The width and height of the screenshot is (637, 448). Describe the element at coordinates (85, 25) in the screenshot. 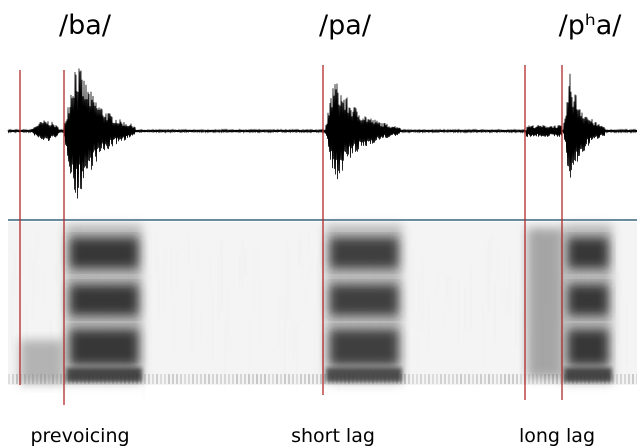

I see `syllable-title: /ba/` at that location.